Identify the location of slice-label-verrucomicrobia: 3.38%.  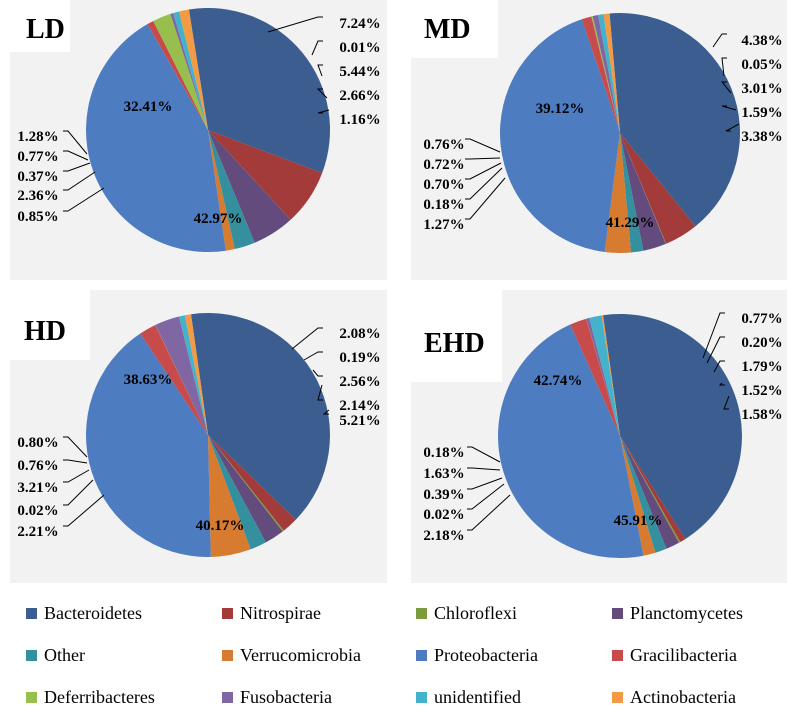
(761, 137).